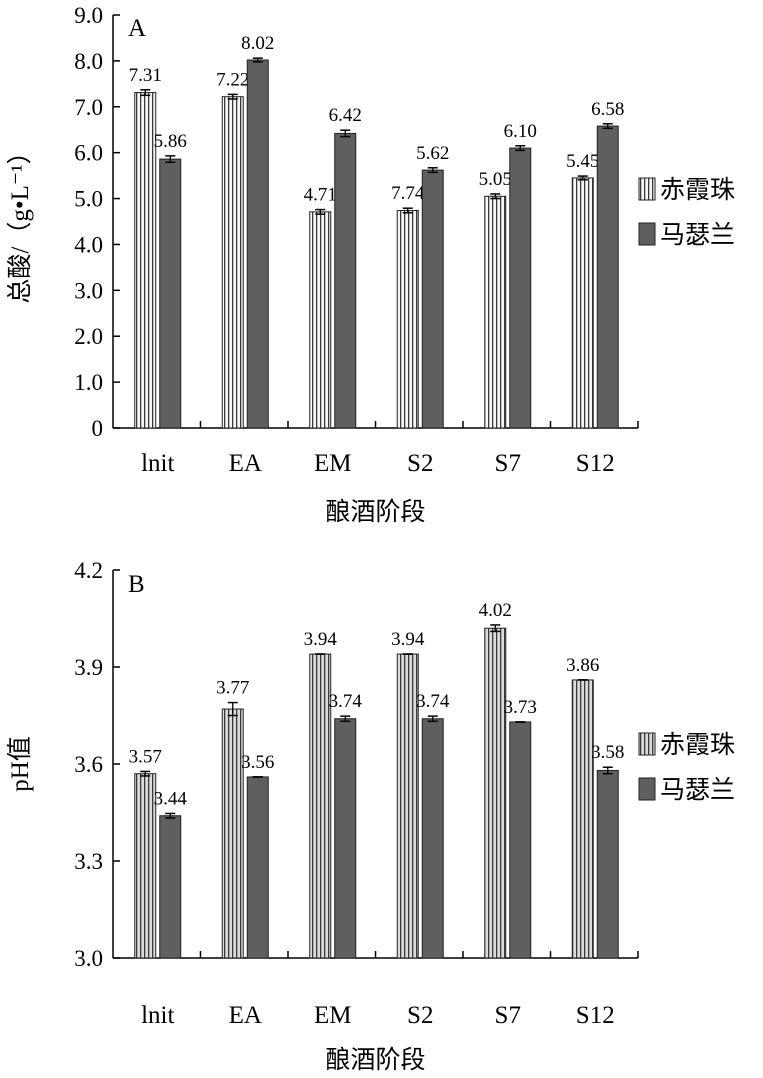 The width and height of the screenshot is (763, 1078). I want to click on y-tick-label: 3.9, so click(88, 667).